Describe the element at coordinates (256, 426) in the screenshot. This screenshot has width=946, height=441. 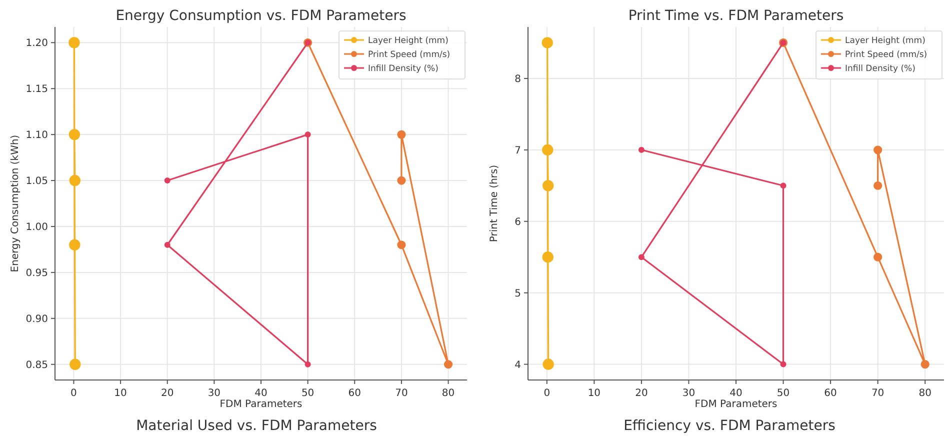
I see `text: Material Used vs. FDM Parameters` at that location.